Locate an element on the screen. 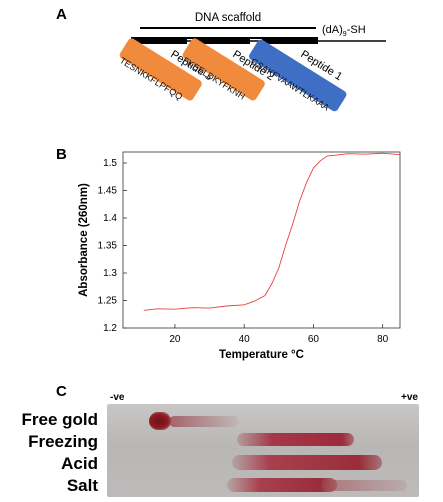 The height and width of the screenshot is (502, 443). tail-subscript: 9 is located at coordinates (345, 34).